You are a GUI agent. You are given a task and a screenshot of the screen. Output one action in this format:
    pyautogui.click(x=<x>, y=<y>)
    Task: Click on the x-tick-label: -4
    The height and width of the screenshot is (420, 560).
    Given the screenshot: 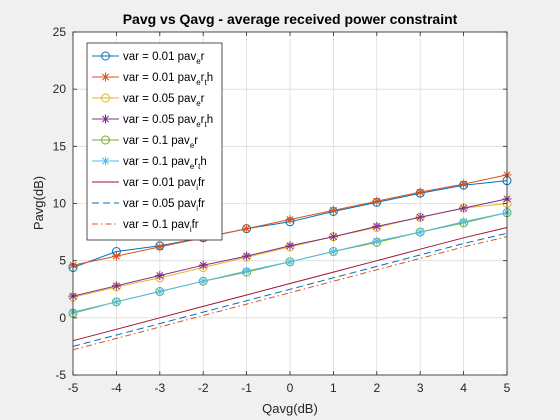 What is the action you would take?
    pyautogui.click(x=116, y=388)
    